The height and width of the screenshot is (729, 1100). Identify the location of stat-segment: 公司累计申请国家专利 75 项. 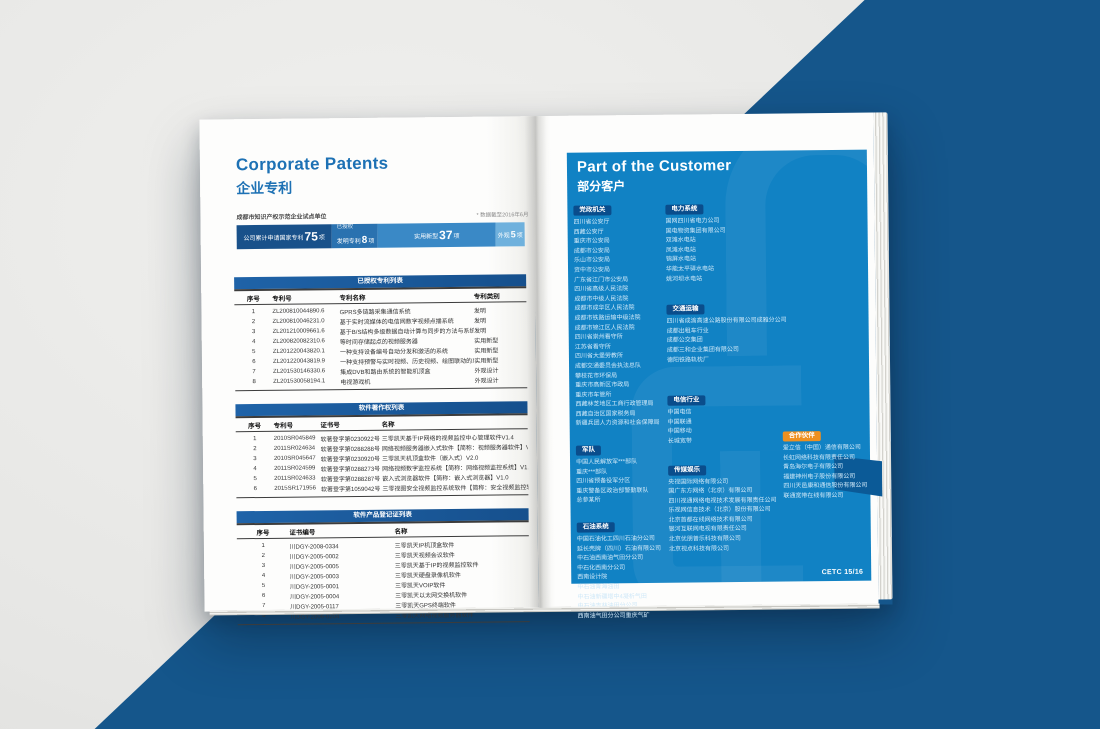
(284, 237).